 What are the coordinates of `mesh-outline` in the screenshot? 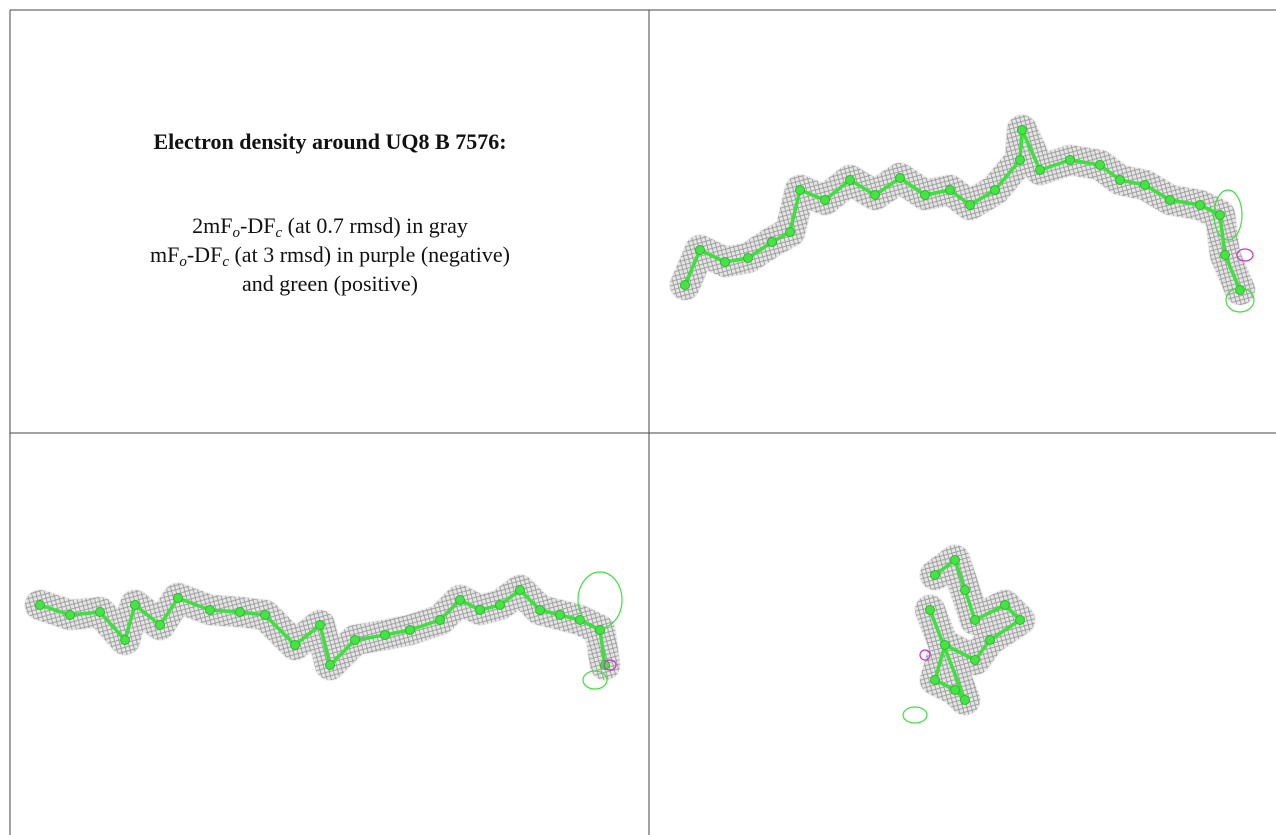 It's located at (962, 210).